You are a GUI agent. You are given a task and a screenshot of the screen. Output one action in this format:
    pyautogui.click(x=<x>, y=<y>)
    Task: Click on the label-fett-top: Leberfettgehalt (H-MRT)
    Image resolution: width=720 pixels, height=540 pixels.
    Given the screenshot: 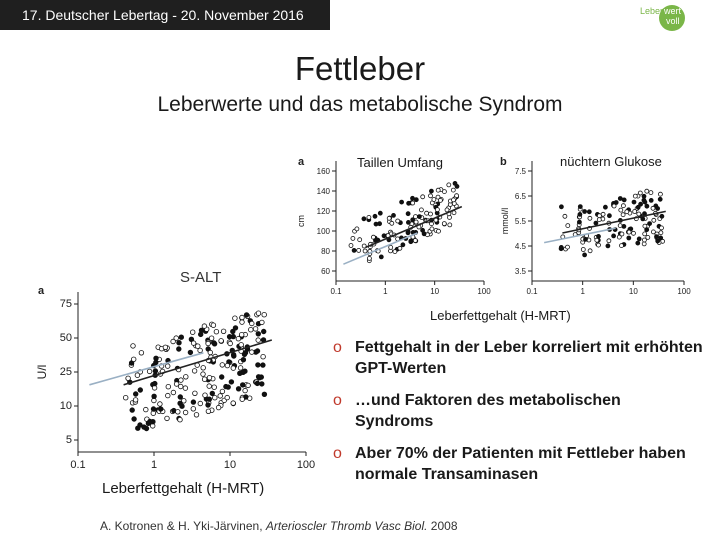 What is the action you would take?
    pyautogui.click(x=500, y=315)
    